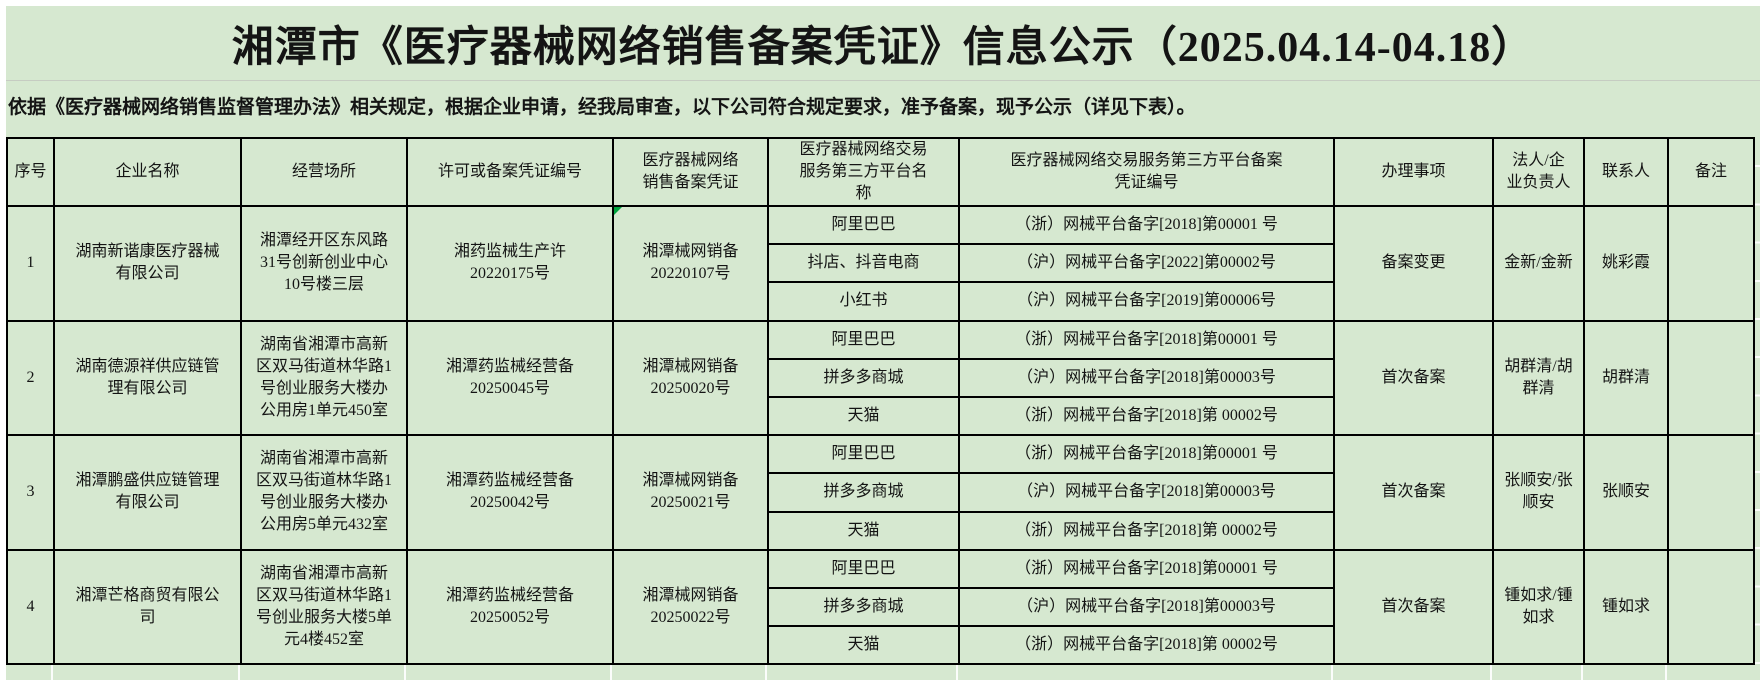  What do you see at coordinates (863, 301) in the screenshot?
I see `cell-platform-name: 小红书` at bounding box center [863, 301].